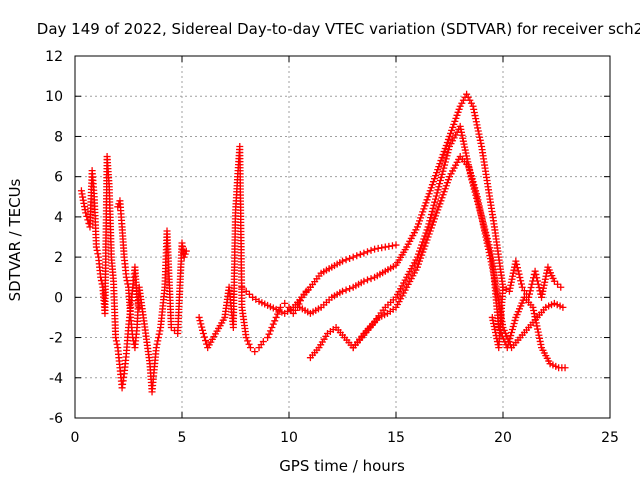 This screenshot has width=640, height=480. I want to click on y-tick-label: -2, so click(56, 339).